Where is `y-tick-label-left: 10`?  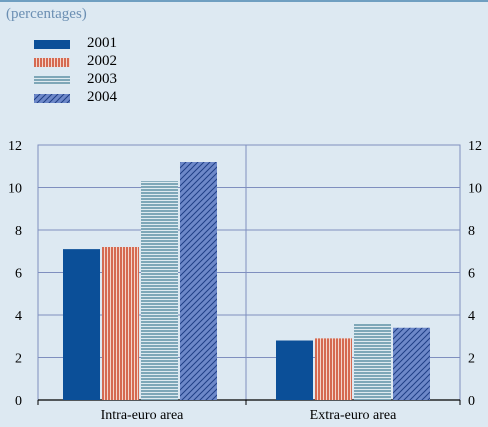
y-tick-label-left: 10 is located at coordinates (15, 189).